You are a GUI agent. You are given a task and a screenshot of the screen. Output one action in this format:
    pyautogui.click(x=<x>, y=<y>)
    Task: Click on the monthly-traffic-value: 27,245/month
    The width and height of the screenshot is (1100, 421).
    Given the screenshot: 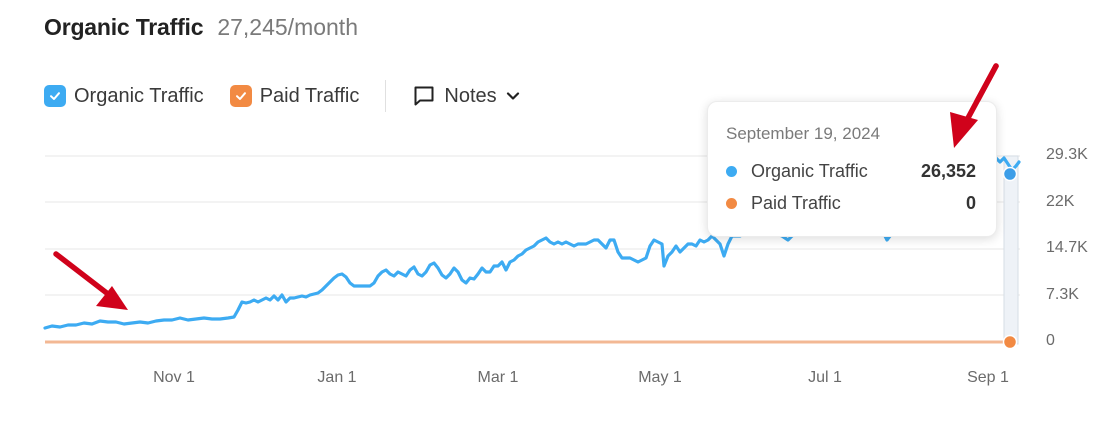 What is the action you would take?
    pyautogui.click(x=287, y=27)
    